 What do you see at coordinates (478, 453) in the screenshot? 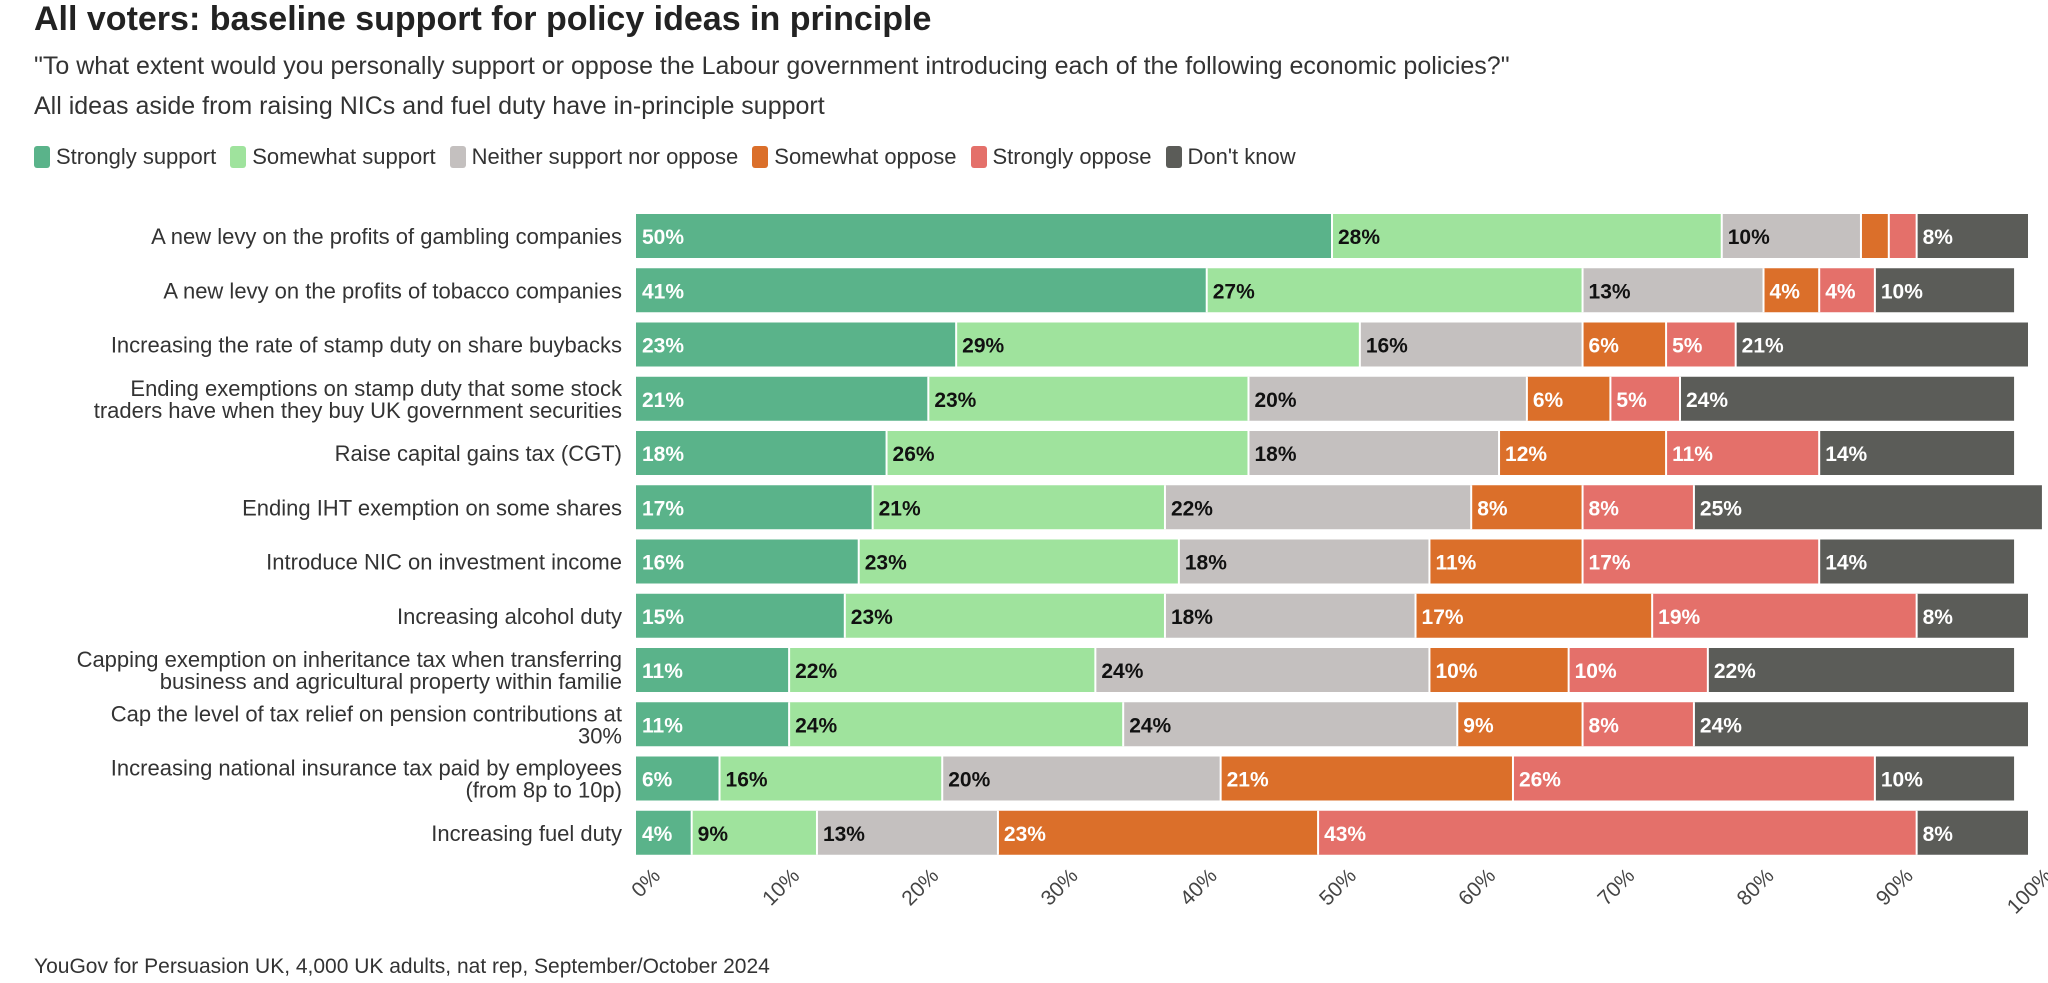
I see `category-label: Raise capital gains tax (CGT)` at bounding box center [478, 453].